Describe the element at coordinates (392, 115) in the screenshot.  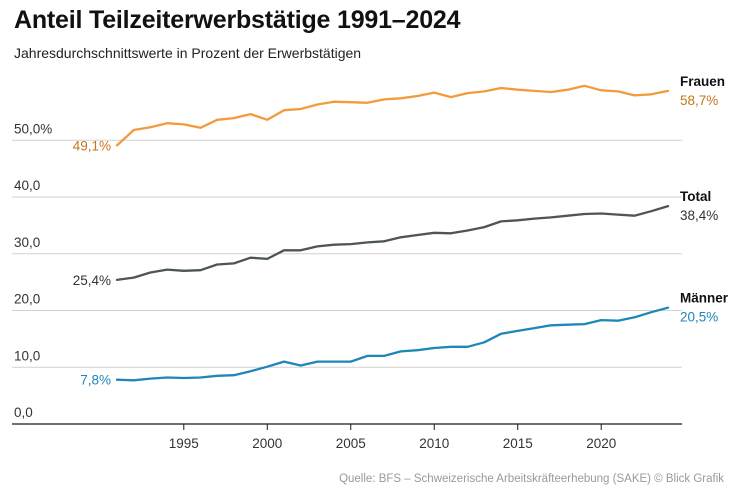
I see `series-line-frauen` at that location.